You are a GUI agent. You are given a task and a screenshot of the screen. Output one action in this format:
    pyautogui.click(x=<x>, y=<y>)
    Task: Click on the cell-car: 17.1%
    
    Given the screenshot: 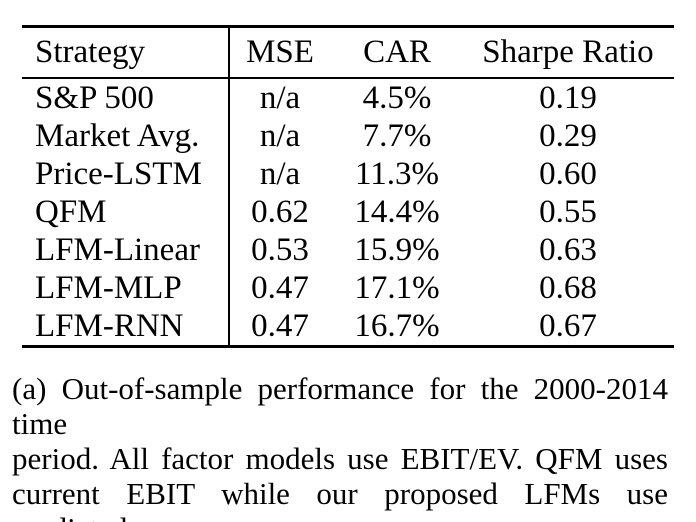 What is the action you would take?
    pyautogui.click(x=397, y=287)
    